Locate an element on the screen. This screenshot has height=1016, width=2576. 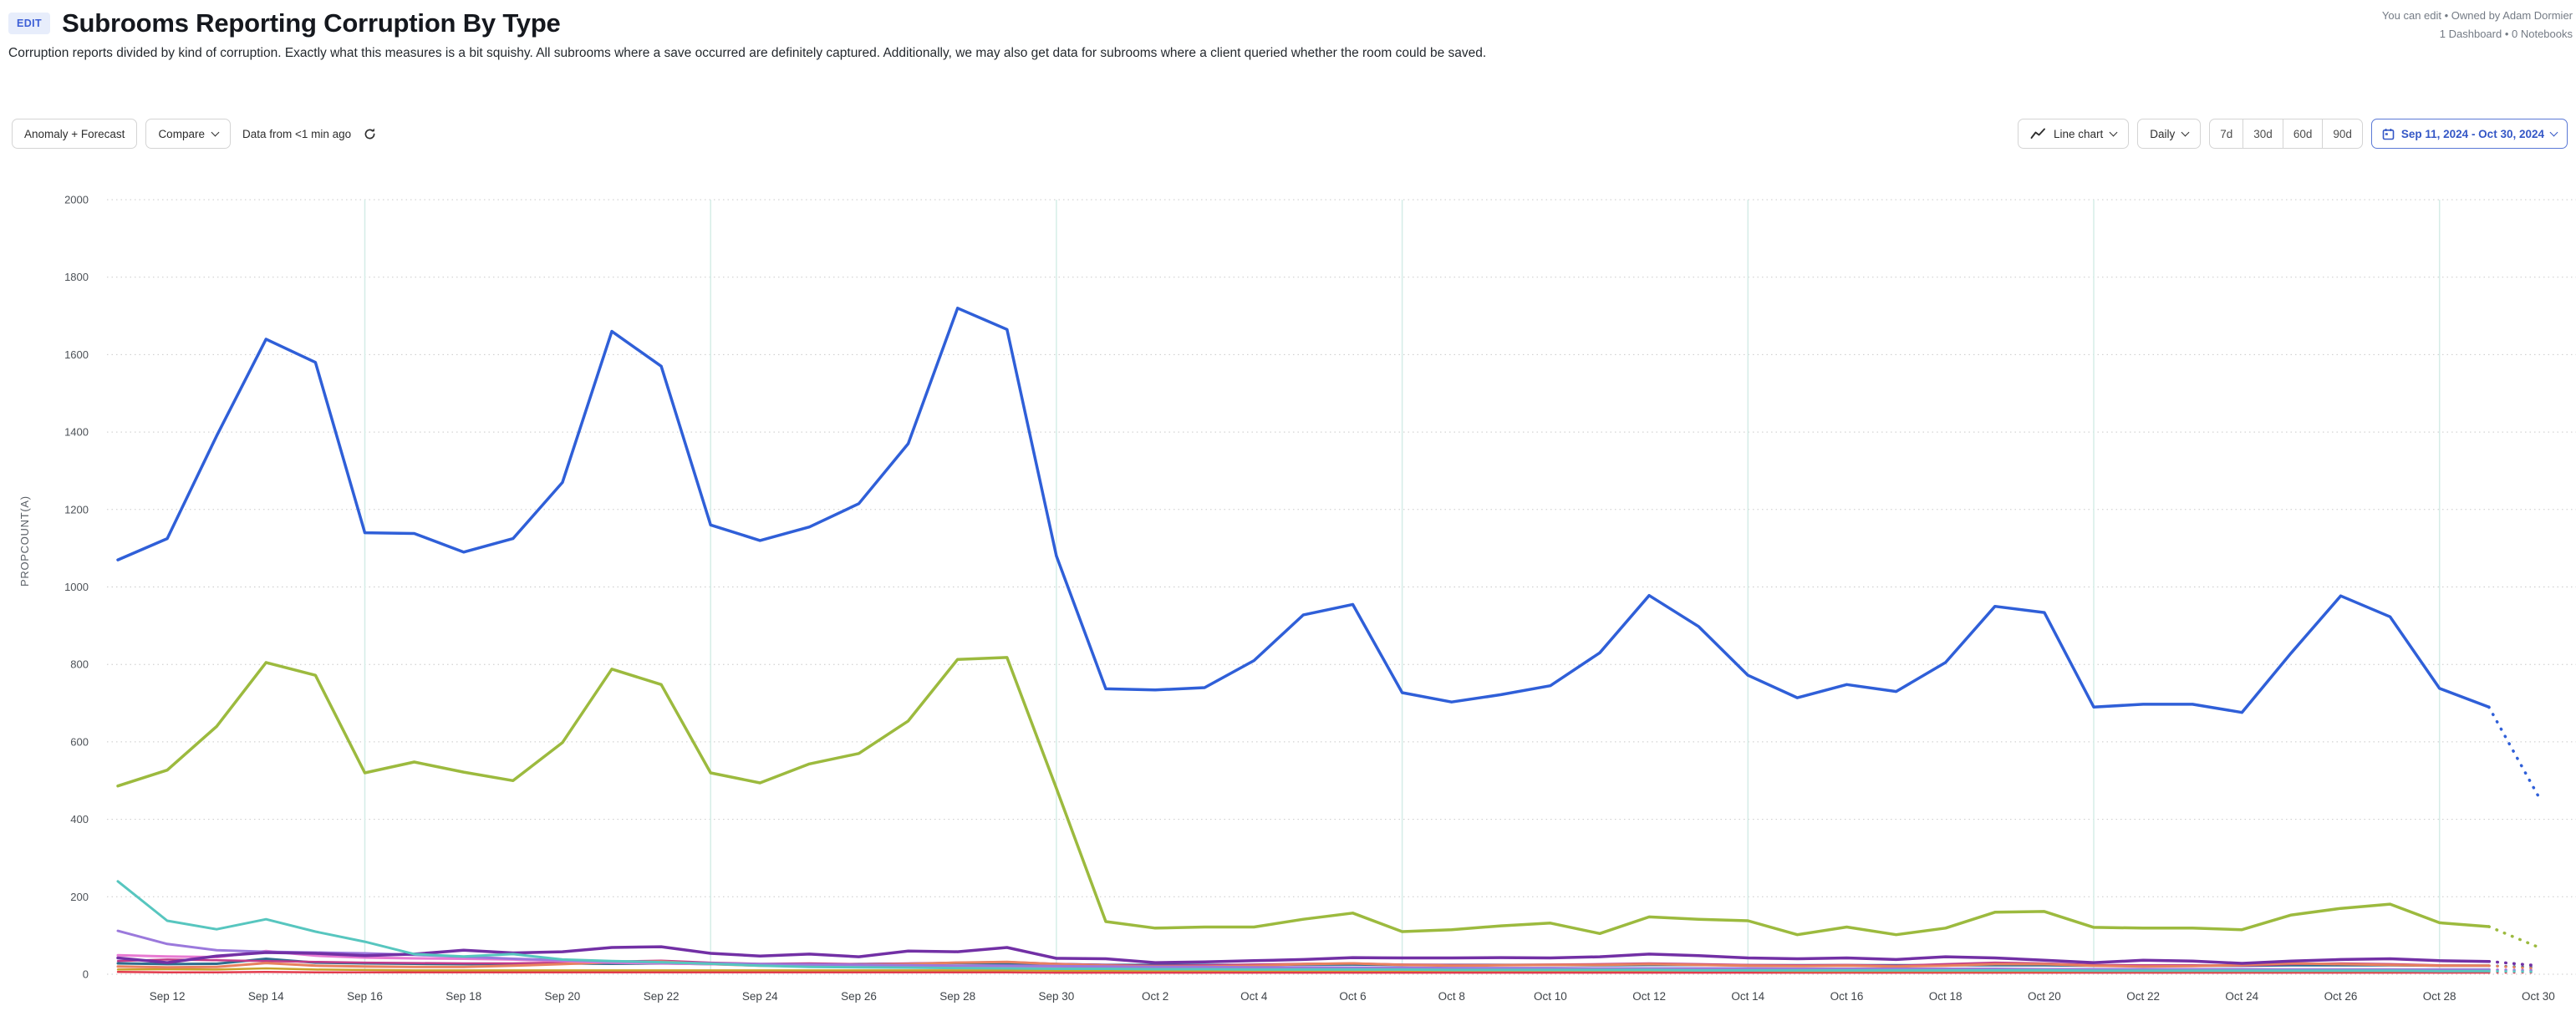
x-tick-label: Sep 28 is located at coordinates (957, 996).